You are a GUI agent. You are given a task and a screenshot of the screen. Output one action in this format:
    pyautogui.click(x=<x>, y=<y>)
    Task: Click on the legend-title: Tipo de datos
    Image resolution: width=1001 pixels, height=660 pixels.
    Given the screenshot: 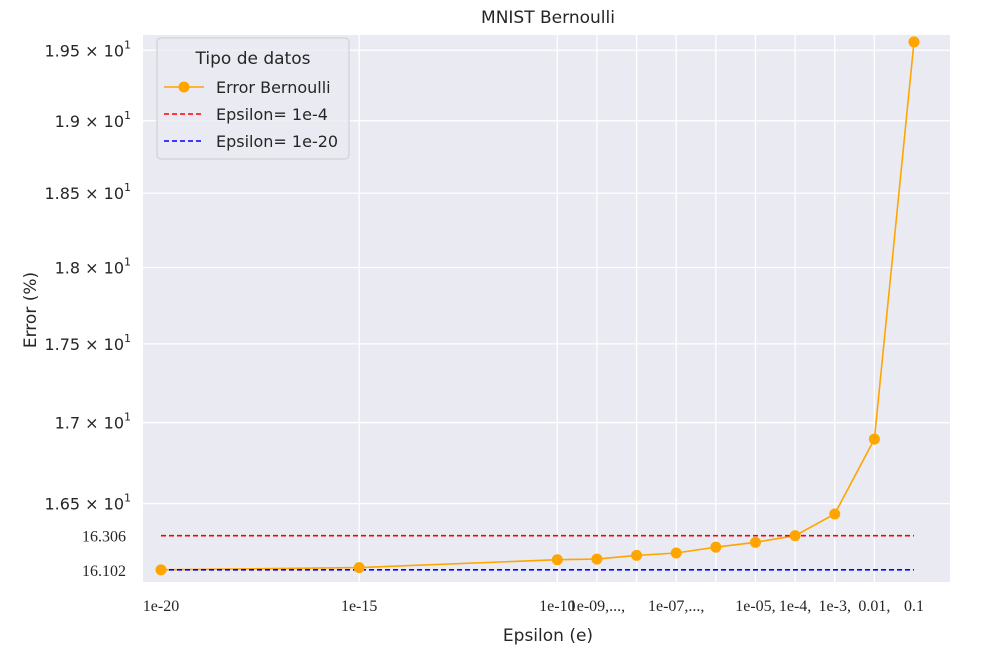 What is the action you would take?
    pyautogui.click(x=253, y=59)
    